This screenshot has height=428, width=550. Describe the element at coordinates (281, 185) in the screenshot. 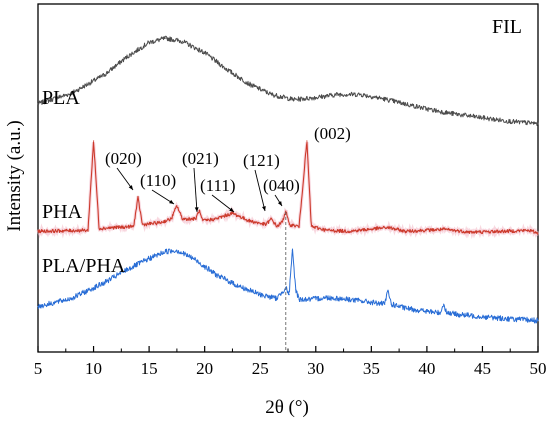

I see `peak-label: (040)` at that location.